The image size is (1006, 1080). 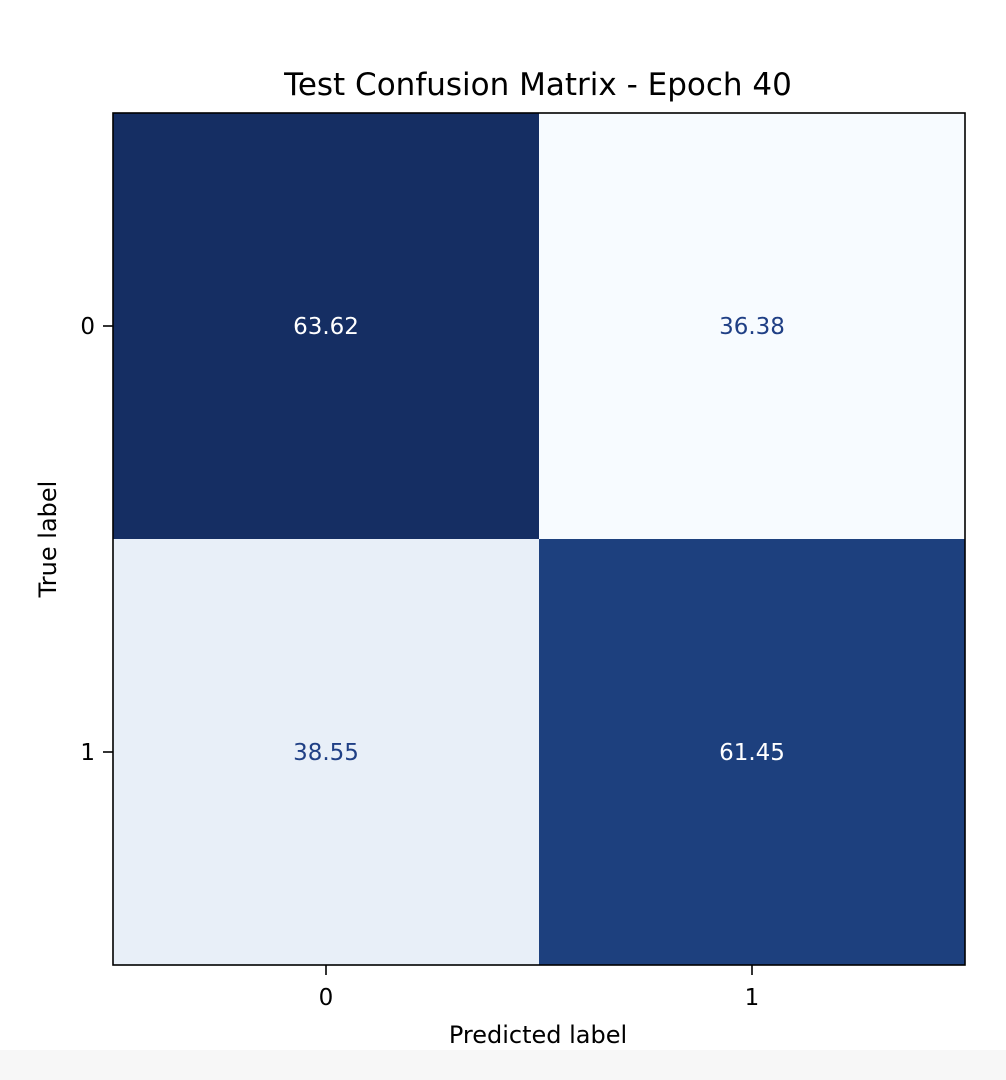 I want to click on y-tick-label-0: 0, so click(x=87, y=327).